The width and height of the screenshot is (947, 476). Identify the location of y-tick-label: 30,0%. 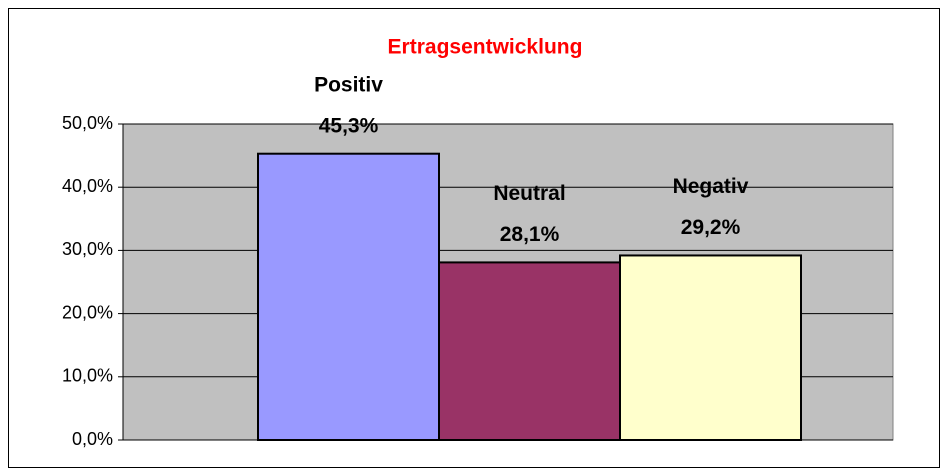
(87, 249).